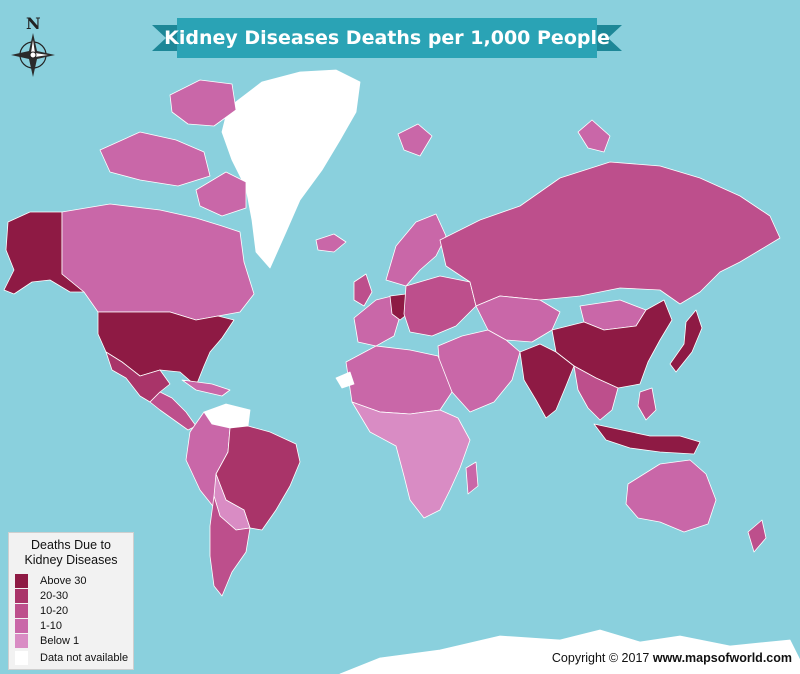  Describe the element at coordinates (60, 641) in the screenshot. I see `legend-label: Below 1` at that location.